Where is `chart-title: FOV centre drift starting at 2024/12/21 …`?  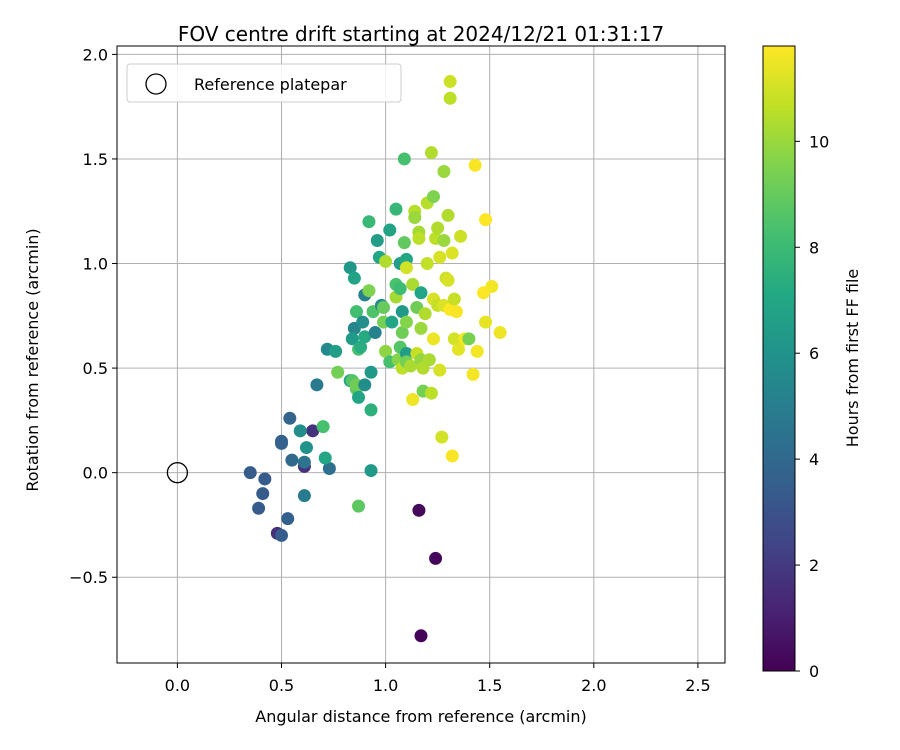
chart-title: FOV centre drift starting at 2024/12/21 … is located at coordinates (421, 34).